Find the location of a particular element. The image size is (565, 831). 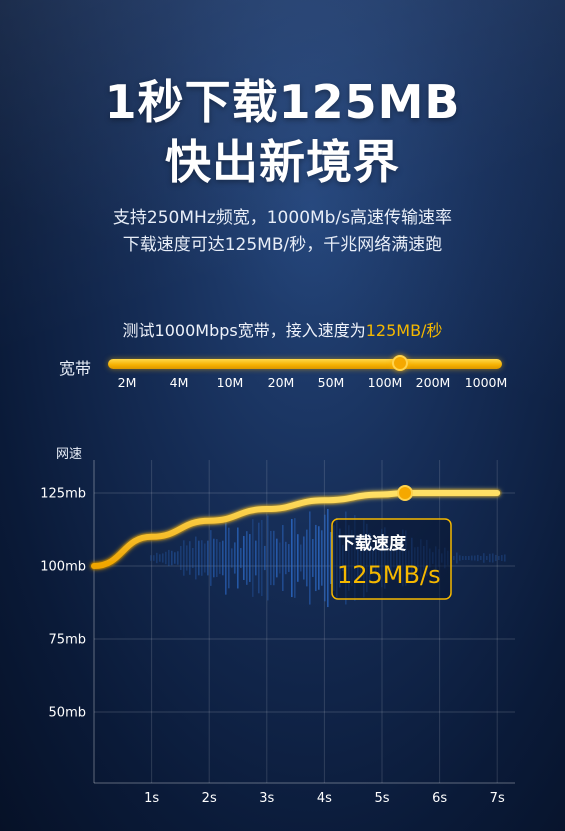

bandwidth-tick: 10M is located at coordinates (230, 382).